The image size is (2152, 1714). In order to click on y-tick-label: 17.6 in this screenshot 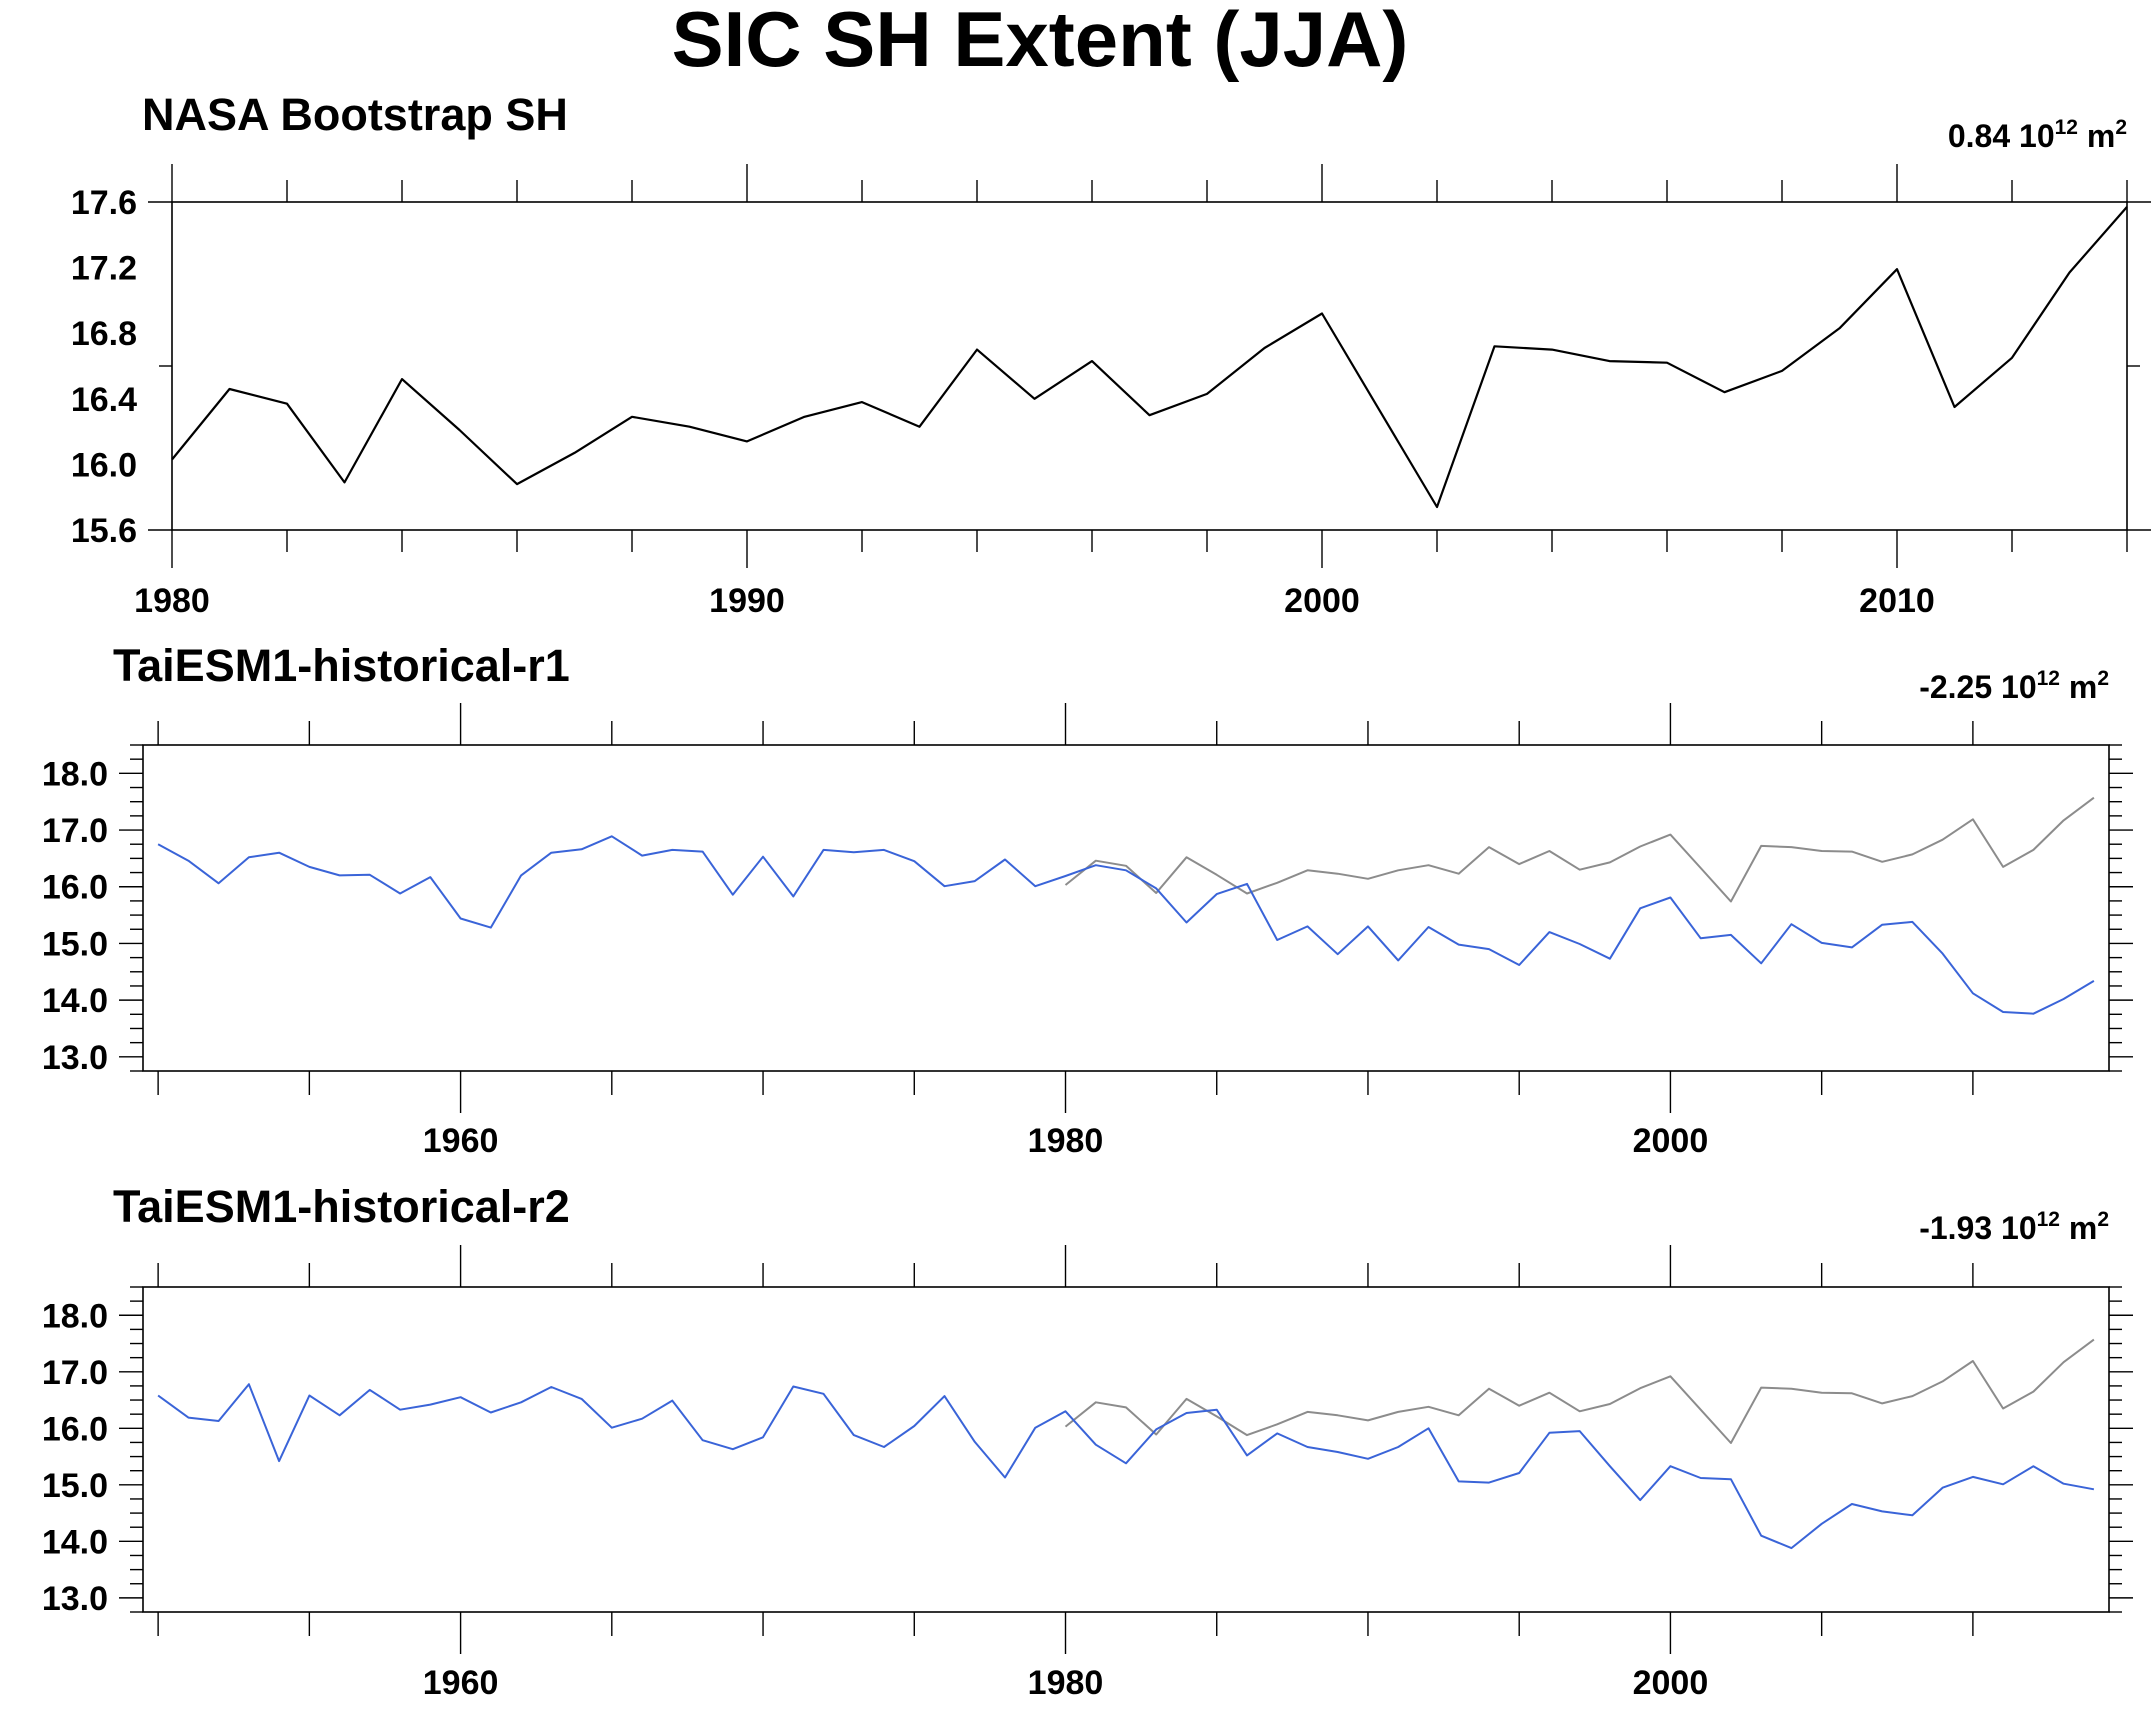, I will do `click(104, 203)`.